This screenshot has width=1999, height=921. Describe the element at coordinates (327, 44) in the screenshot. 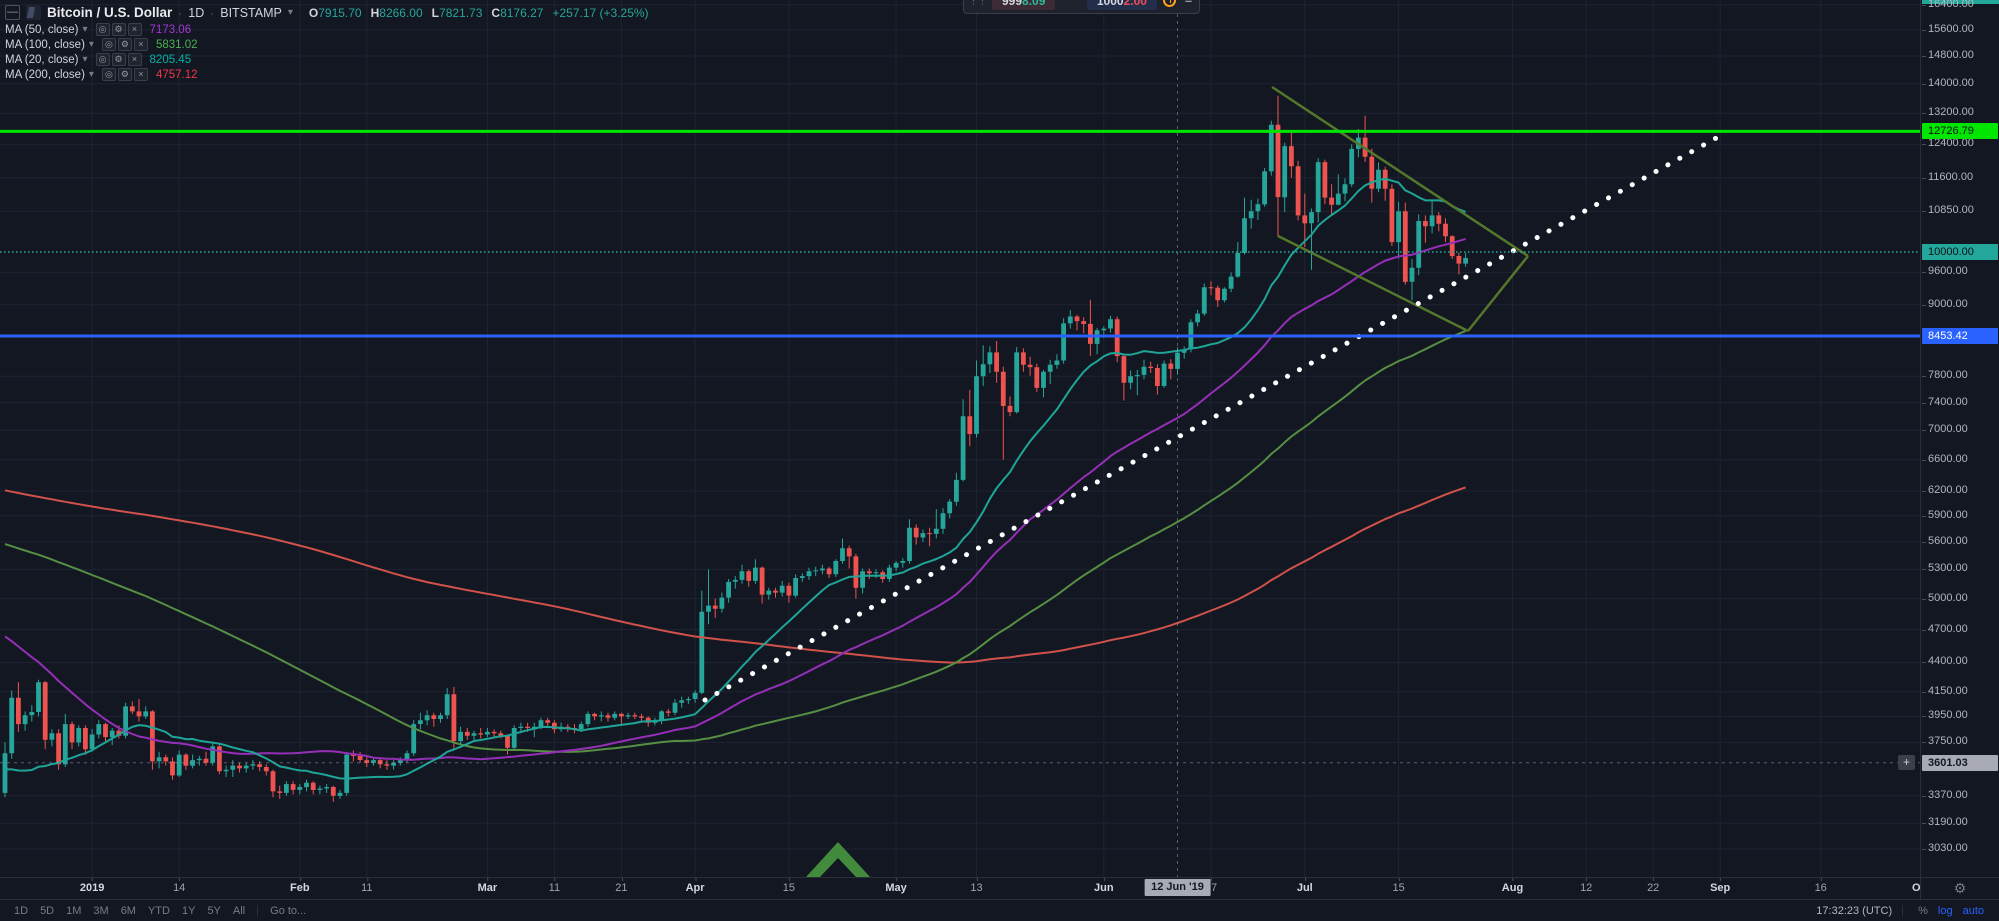

I see `indicator-row-ma100: MA (100, close) ▾ ◎ ⚙ × 5831.02` at that location.